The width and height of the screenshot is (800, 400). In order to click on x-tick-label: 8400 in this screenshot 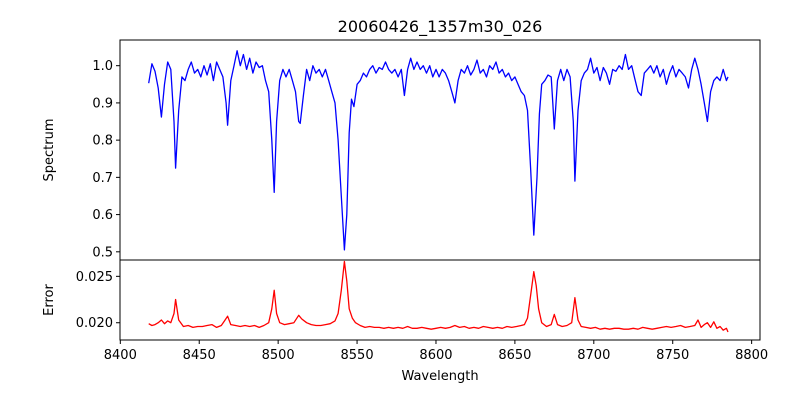, I will do `click(120, 355)`.